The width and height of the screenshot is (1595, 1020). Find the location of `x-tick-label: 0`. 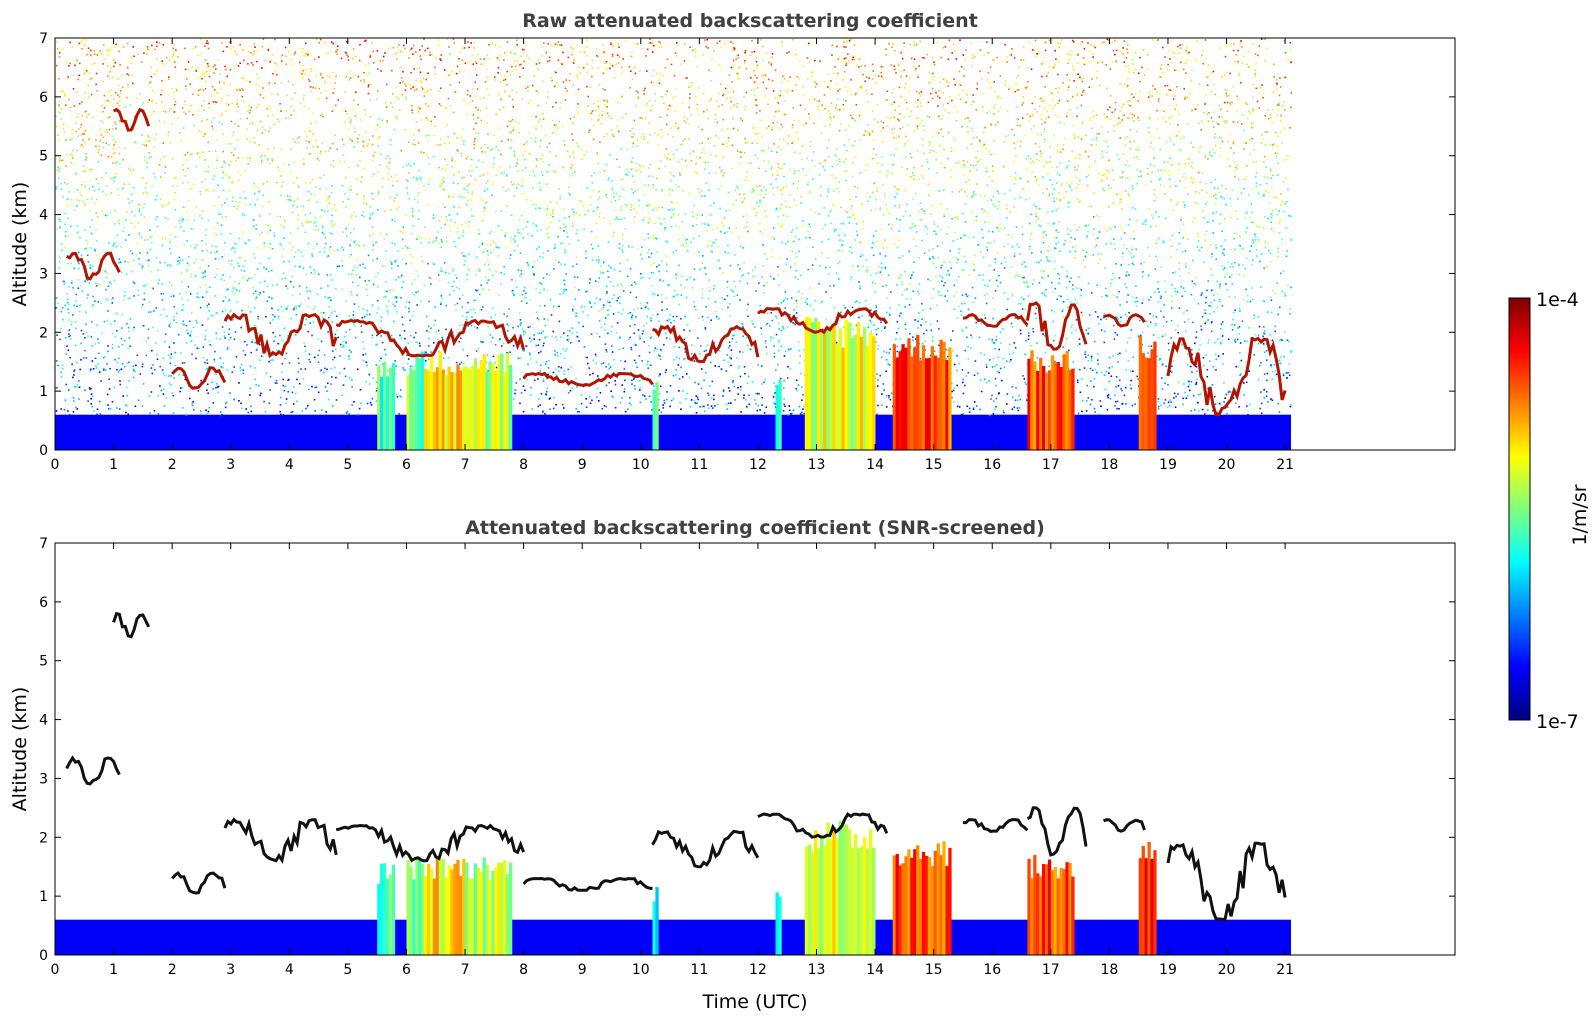

x-tick-label: 0 is located at coordinates (55, 970).